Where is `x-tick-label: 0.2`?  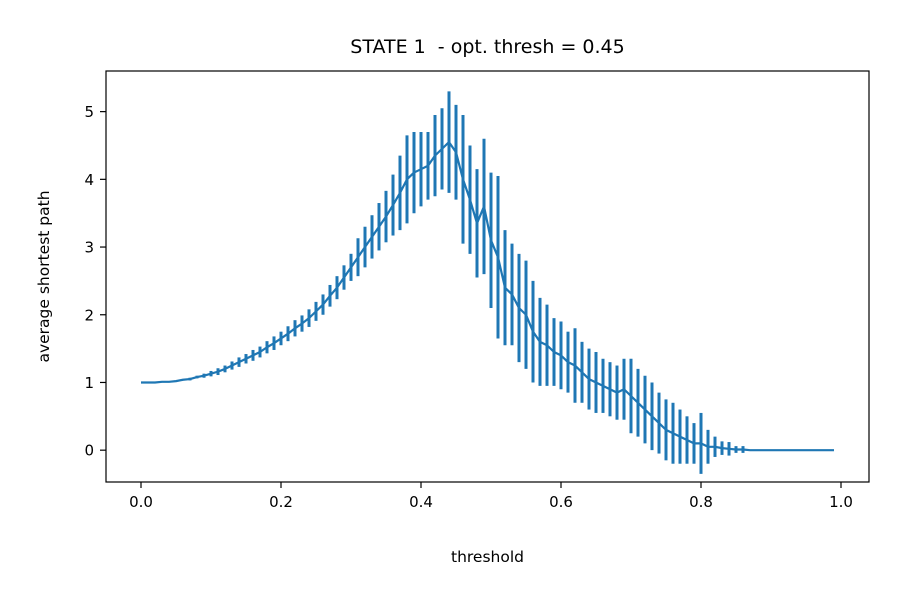 x-tick-label: 0.2 is located at coordinates (281, 502).